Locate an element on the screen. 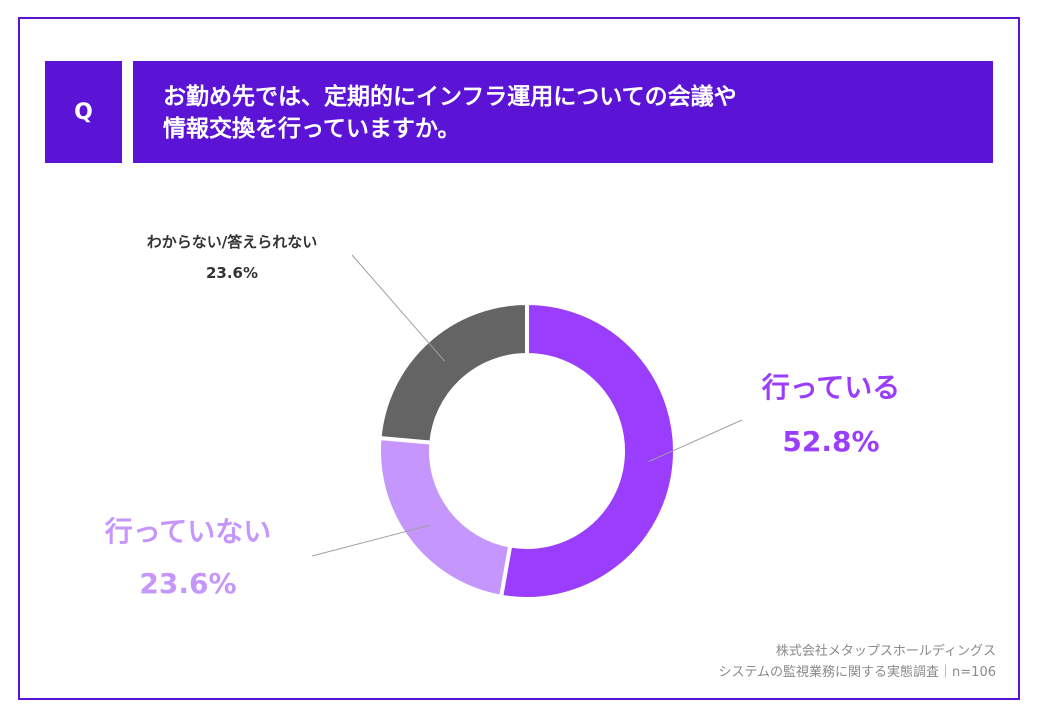 The height and width of the screenshot is (720, 1040). question-line-2: 情報交換を行っていますか。 is located at coordinates (312, 129).